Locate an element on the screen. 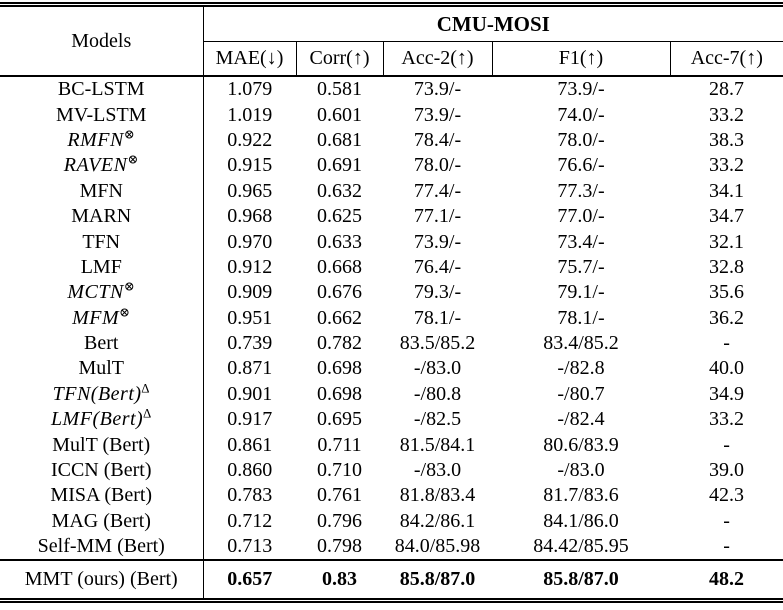  metric-value-cell: 38.3 is located at coordinates (727, 139).